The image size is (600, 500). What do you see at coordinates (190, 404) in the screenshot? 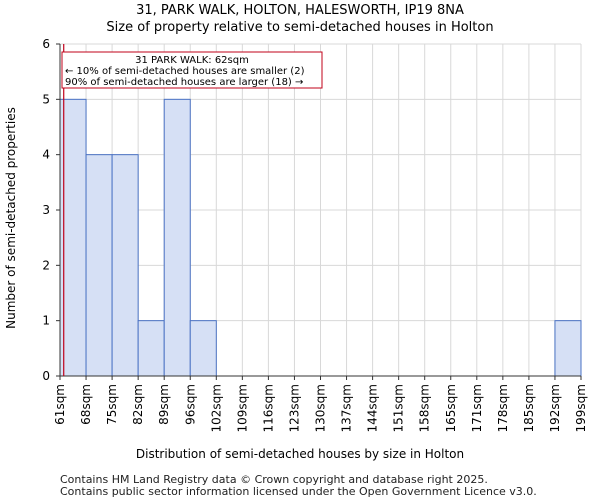
I see `x-tick-label: 96sqm` at bounding box center [190, 404].